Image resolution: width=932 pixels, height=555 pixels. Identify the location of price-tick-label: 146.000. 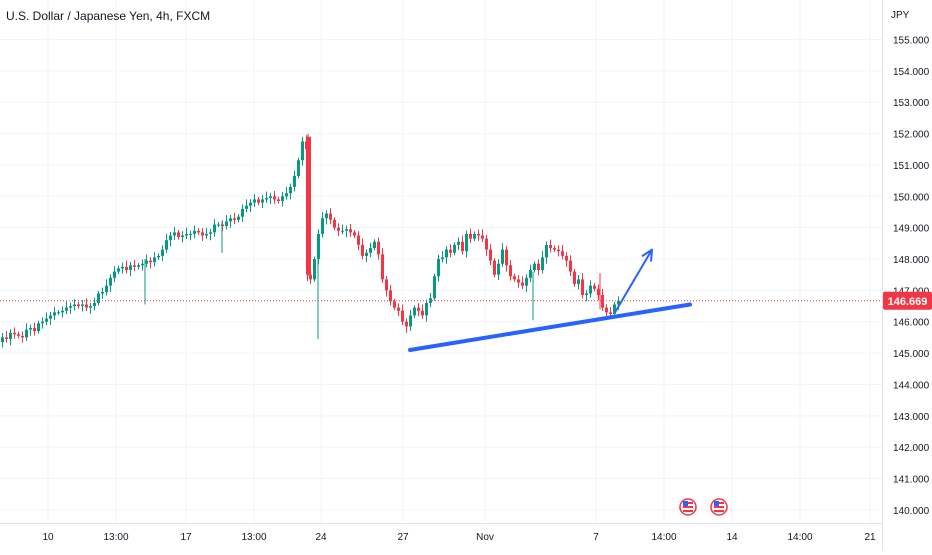
(911, 323).